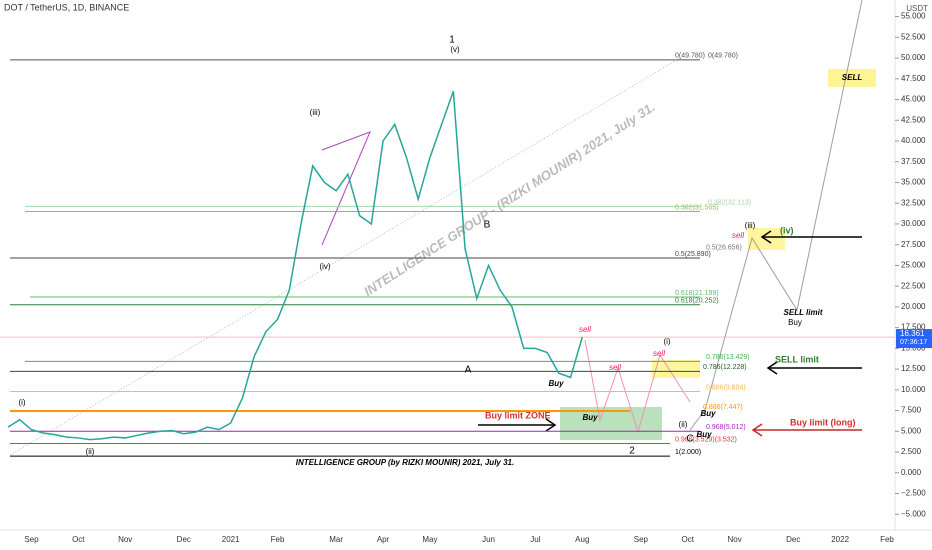  What do you see at coordinates (913, 161) in the screenshot?
I see `y-tick-label: 37.500` at bounding box center [913, 161].